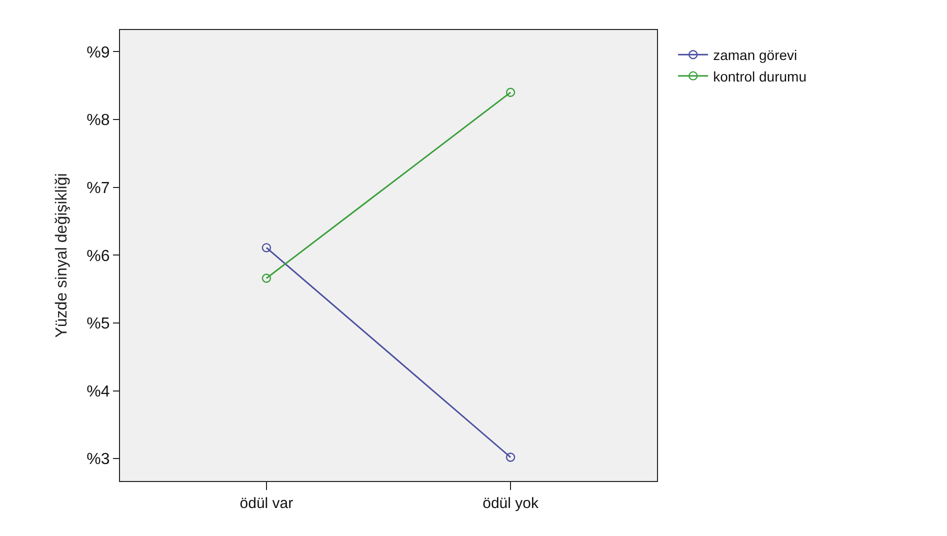  What do you see at coordinates (510, 503) in the screenshot?
I see `x-tick-label: ödül yok` at bounding box center [510, 503].